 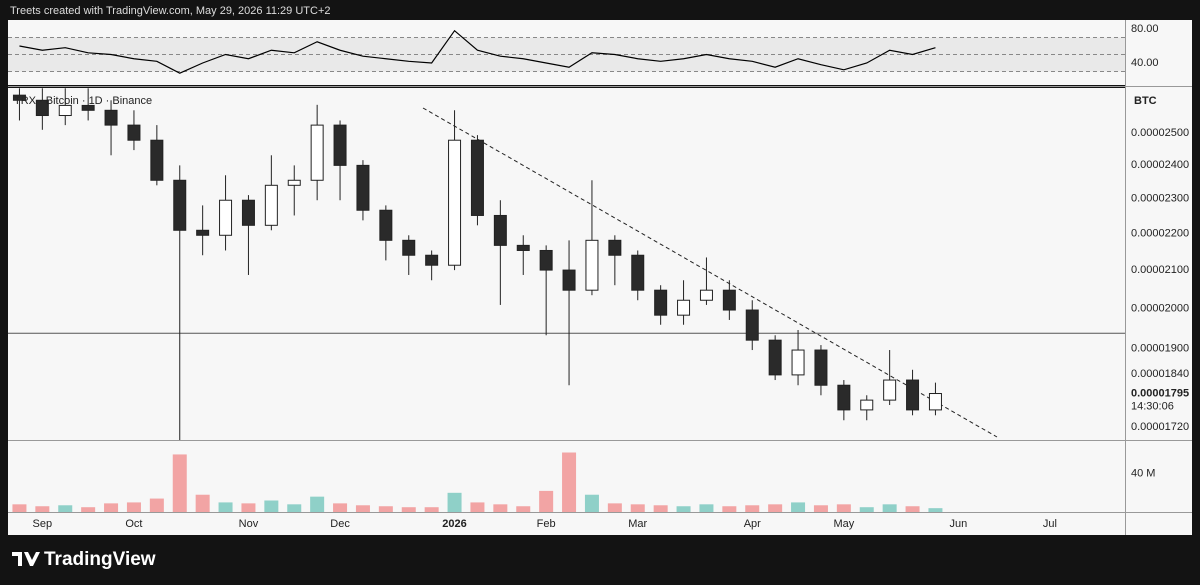 I want to click on y-tick-label: 0.00001720, so click(x=1160, y=427).